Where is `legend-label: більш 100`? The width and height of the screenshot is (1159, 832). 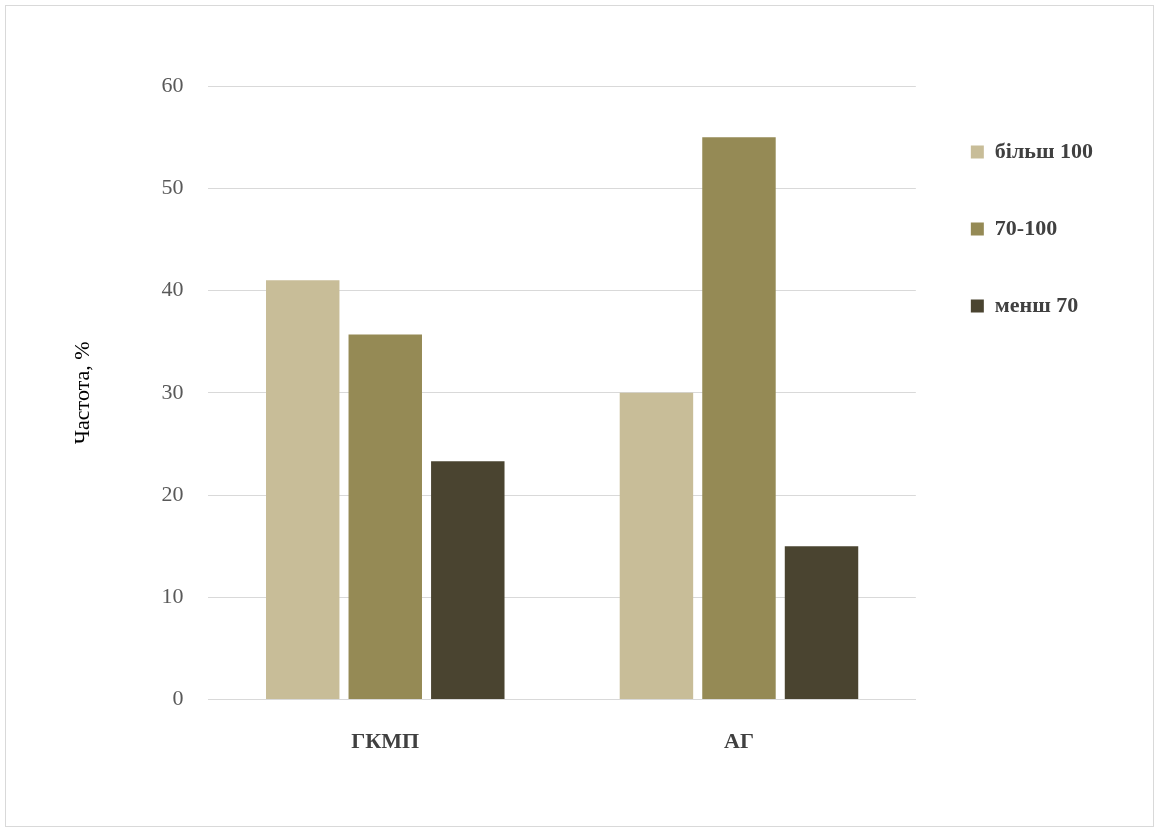 legend-label: більш 100 is located at coordinates (1044, 150).